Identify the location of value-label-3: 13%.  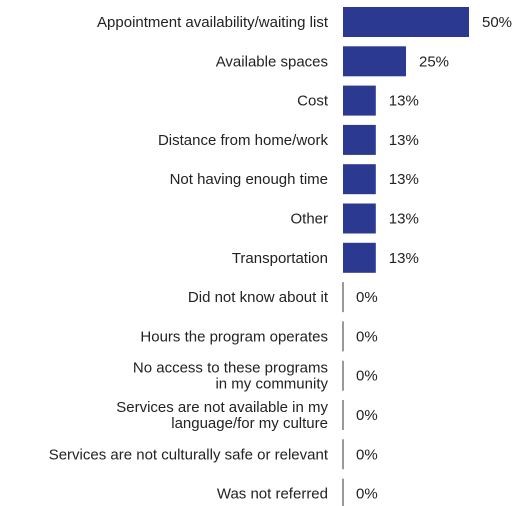
(404, 140).